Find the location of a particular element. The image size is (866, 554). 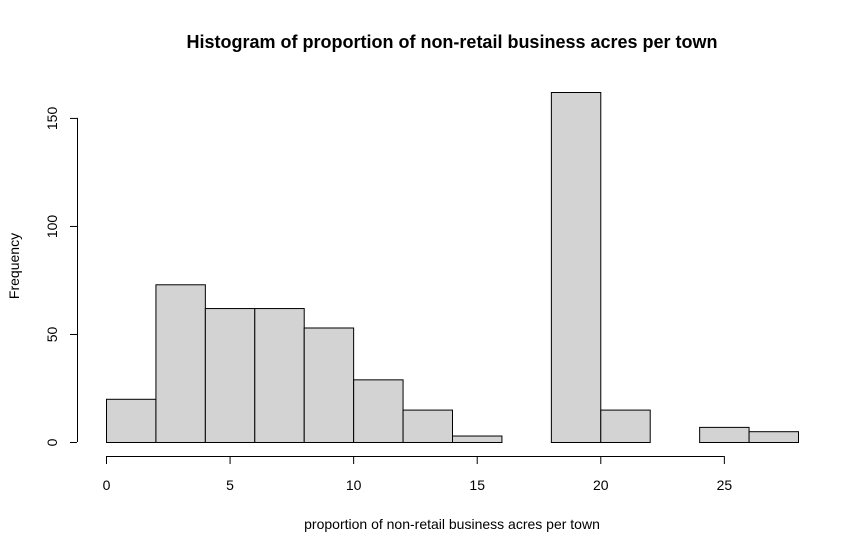

y-tick-label-100: 100 is located at coordinates (52, 227).